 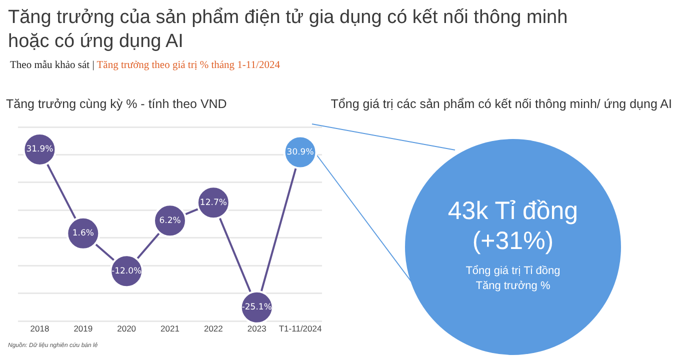 What do you see at coordinates (145, 65) in the screenshot?
I see `chart-subtitle: Theo mẫu khảo sát | Tăng trưởng theo giá trị % tháng 1-11/2024` at bounding box center [145, 65].